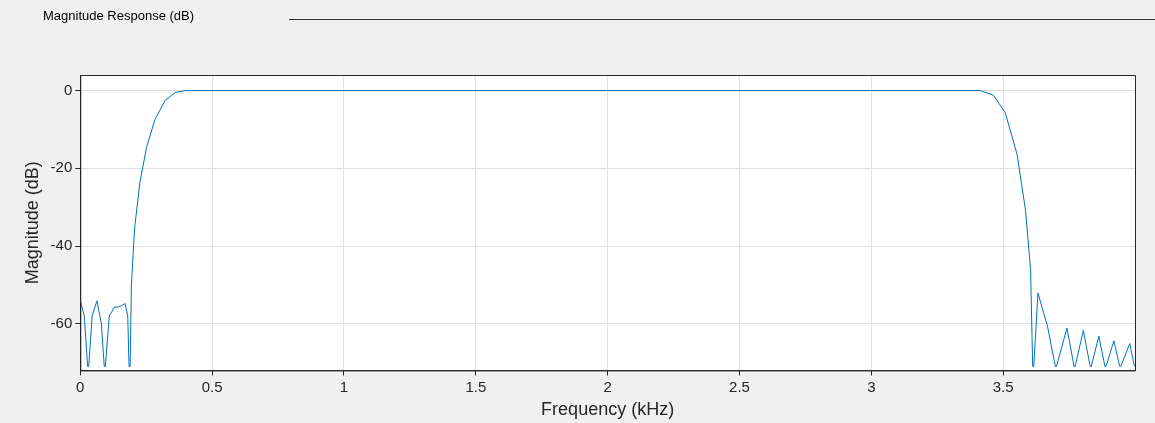 This screenshot has width=1155, height=423. What do you see at coordinates (31, 223) in the screenshot?
I see `y-axis-title: Magnitude (dB)` at bounding box center [31, 223].